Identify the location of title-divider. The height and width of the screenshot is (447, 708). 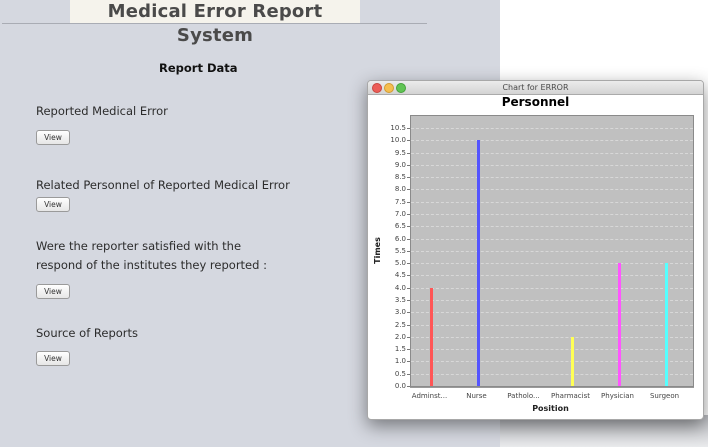
(214, 23).